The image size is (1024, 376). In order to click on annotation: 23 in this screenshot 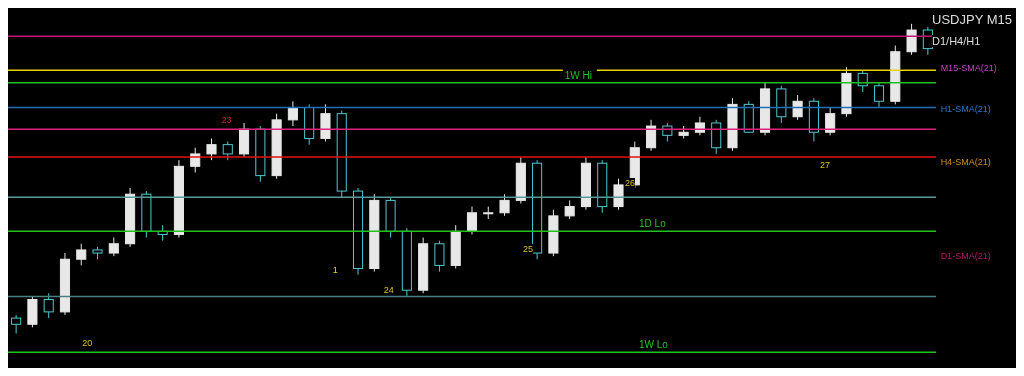, I will do `click(226, 119)`.